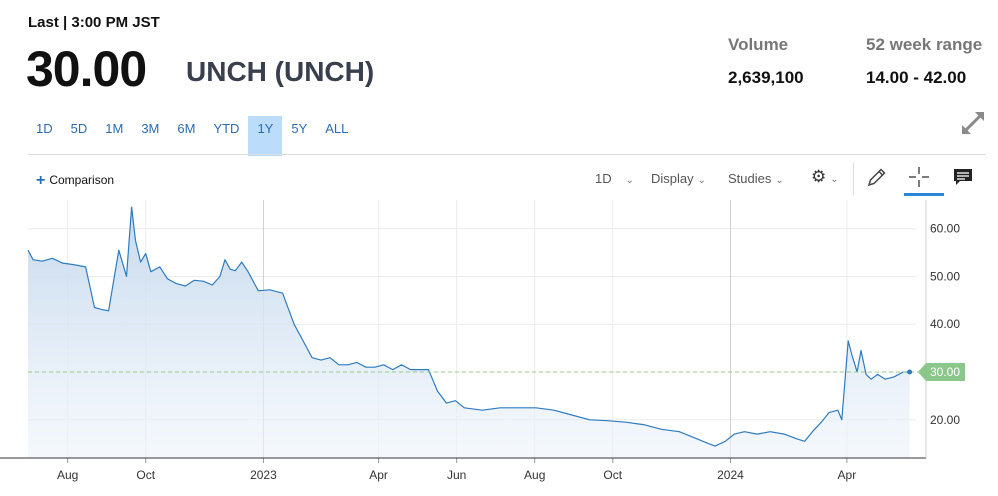  What do you see at coordinates (263, 475) in the screenshot?
I see `x-tick-label: 2023` at bounding box center [263, 475].